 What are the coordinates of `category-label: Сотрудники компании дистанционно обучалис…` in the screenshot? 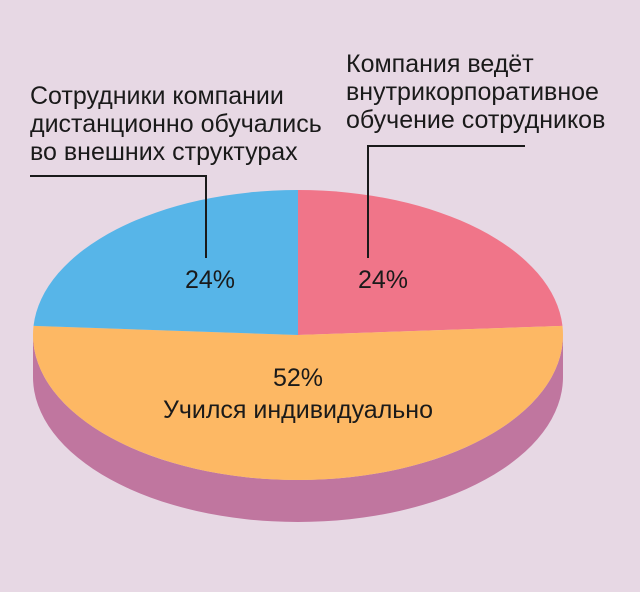 It's located at (176, 124).